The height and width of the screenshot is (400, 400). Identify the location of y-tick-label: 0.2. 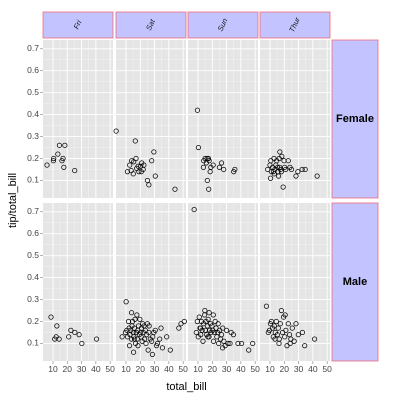
(33, 158).